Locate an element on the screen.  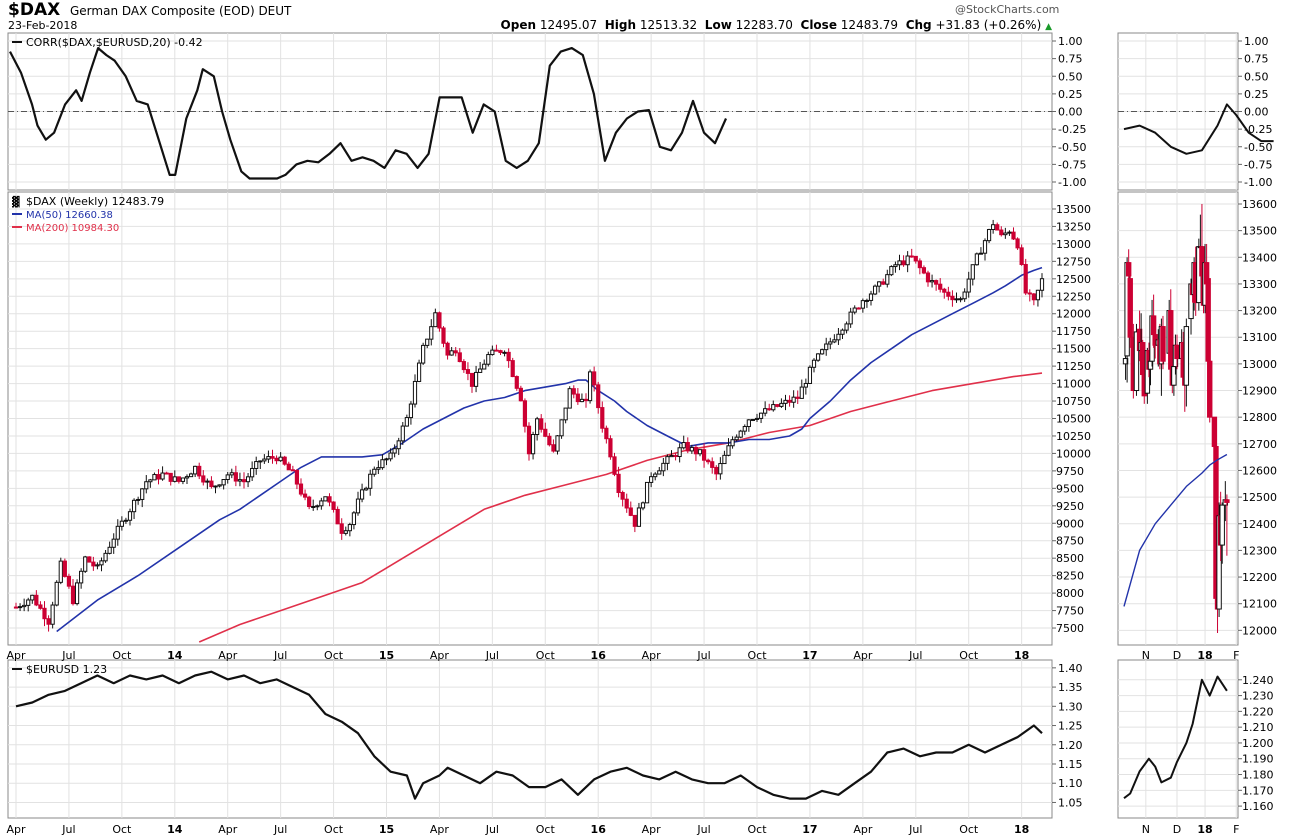
watermark: @StockCharts.com is located at coordinates (1007, 9).